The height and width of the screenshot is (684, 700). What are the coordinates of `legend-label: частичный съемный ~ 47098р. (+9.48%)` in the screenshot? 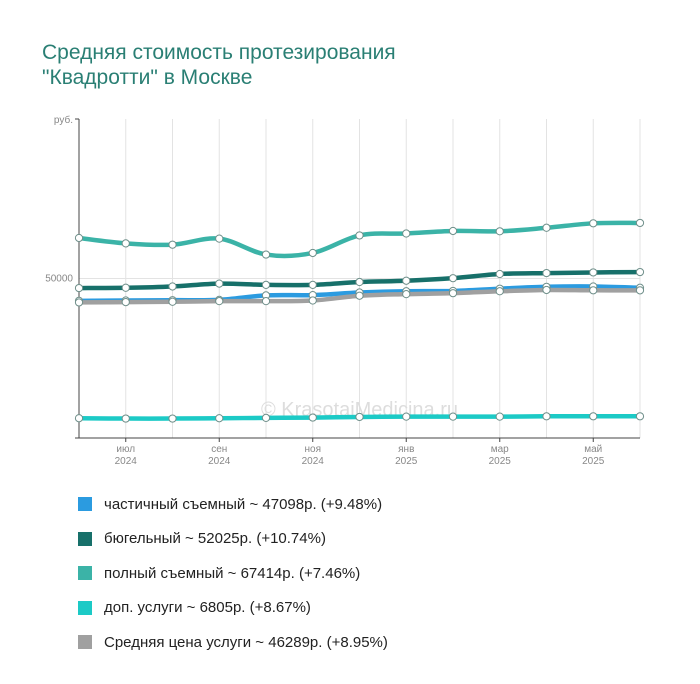 It's located at (243, 504).